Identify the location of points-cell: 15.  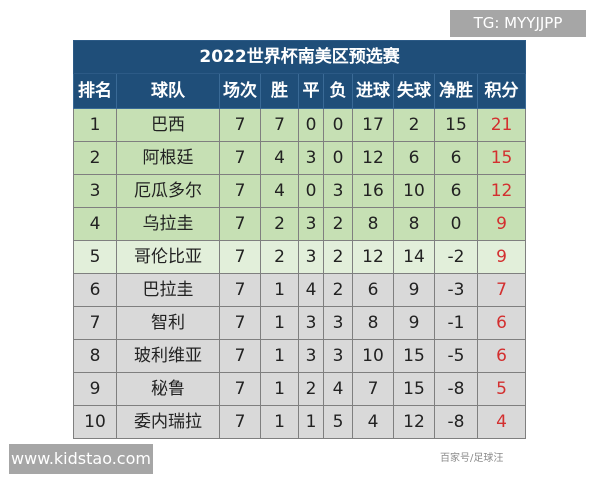
(501, 158).